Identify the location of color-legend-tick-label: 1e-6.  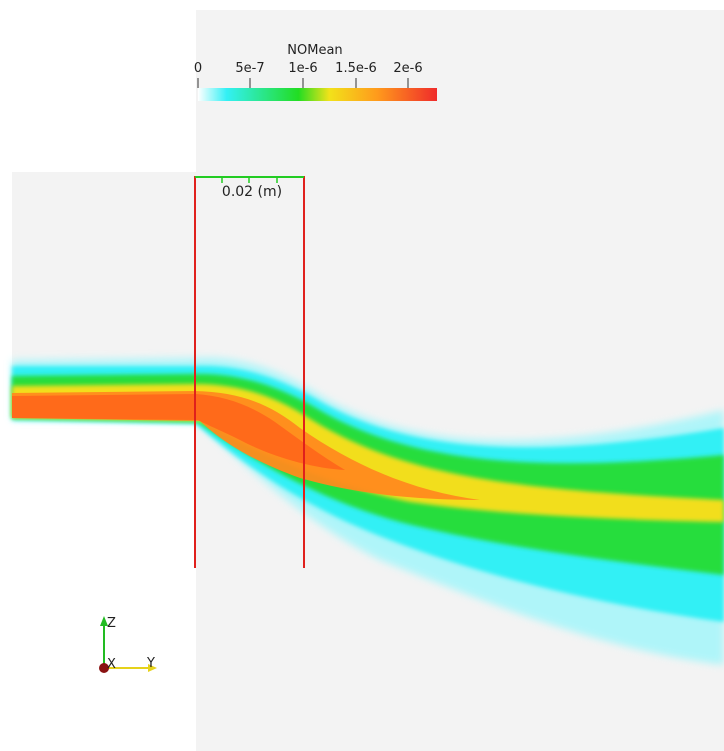
(302, 68).